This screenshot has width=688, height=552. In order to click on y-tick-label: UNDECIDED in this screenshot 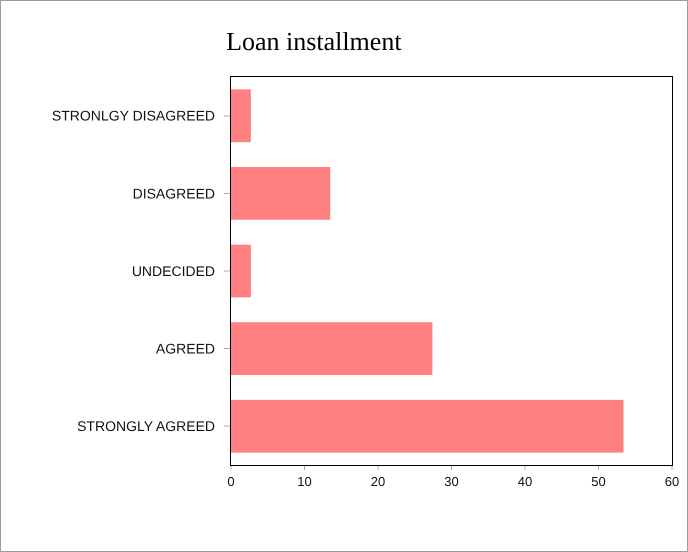, I will do `click(174, 270)`.